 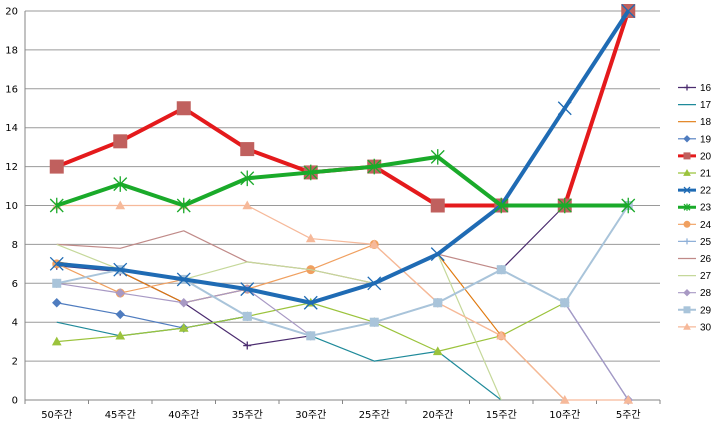 I want to click on legend-label: 25, so click(x=706, y=242).